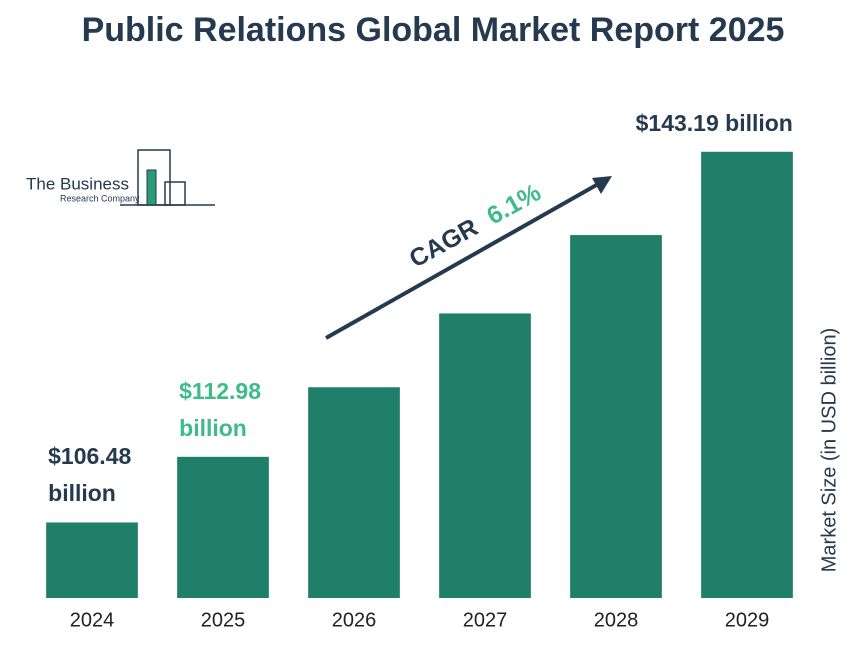  What do you see at coordinates (220, 409) in the screenshot?
I see `value-label: $112.98 billion` at bounding box center [220, 409].